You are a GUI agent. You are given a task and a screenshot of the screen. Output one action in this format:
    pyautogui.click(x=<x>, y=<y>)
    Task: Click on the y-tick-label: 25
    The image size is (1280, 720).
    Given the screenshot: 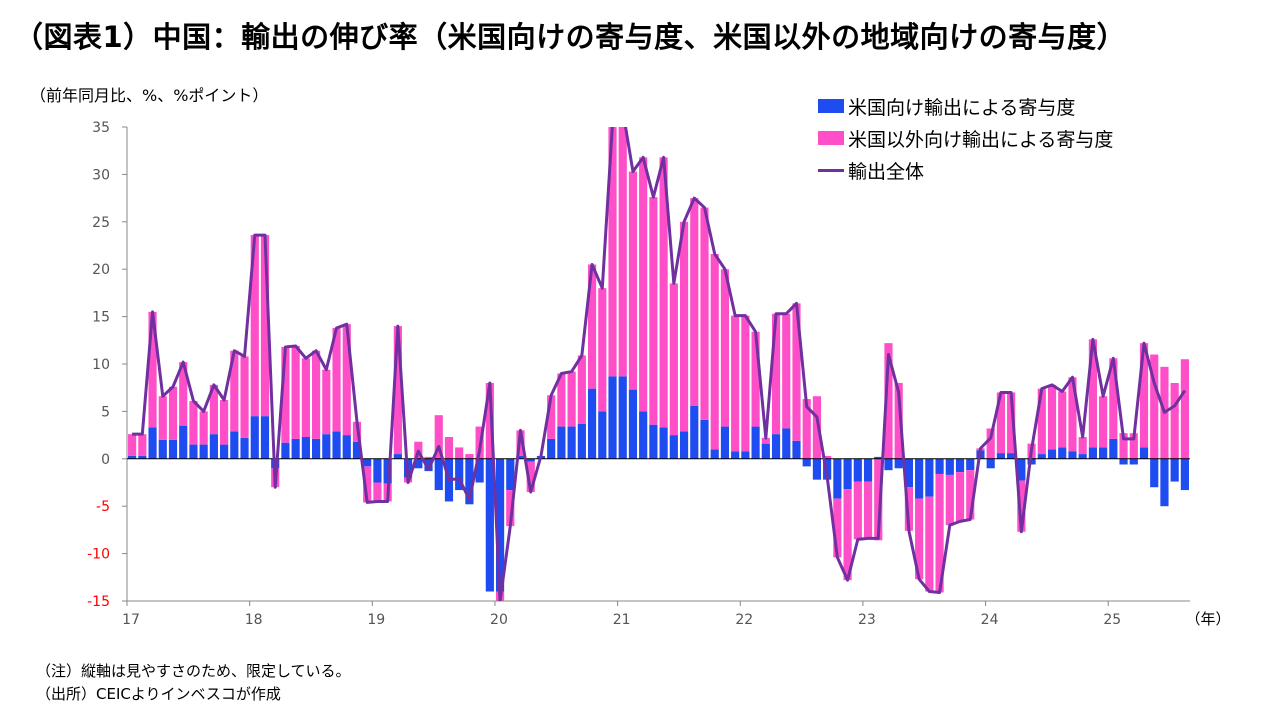 What is the action you would take?
    pyautogui.click(x=101, y=223)
    